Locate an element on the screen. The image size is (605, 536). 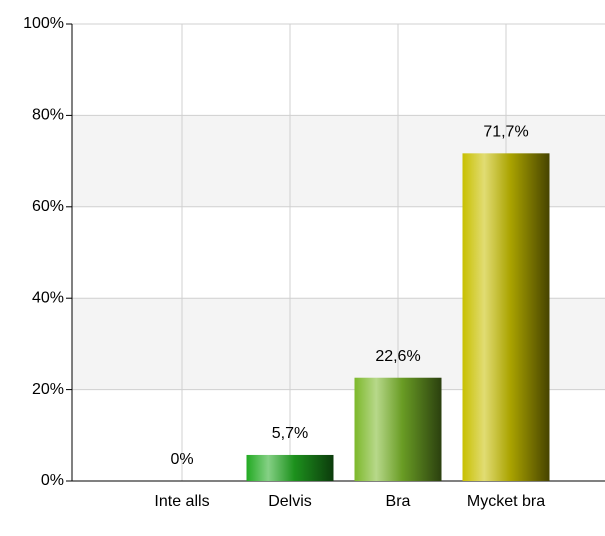
y-tick-label: 0% is located at coordinates (52, 480).